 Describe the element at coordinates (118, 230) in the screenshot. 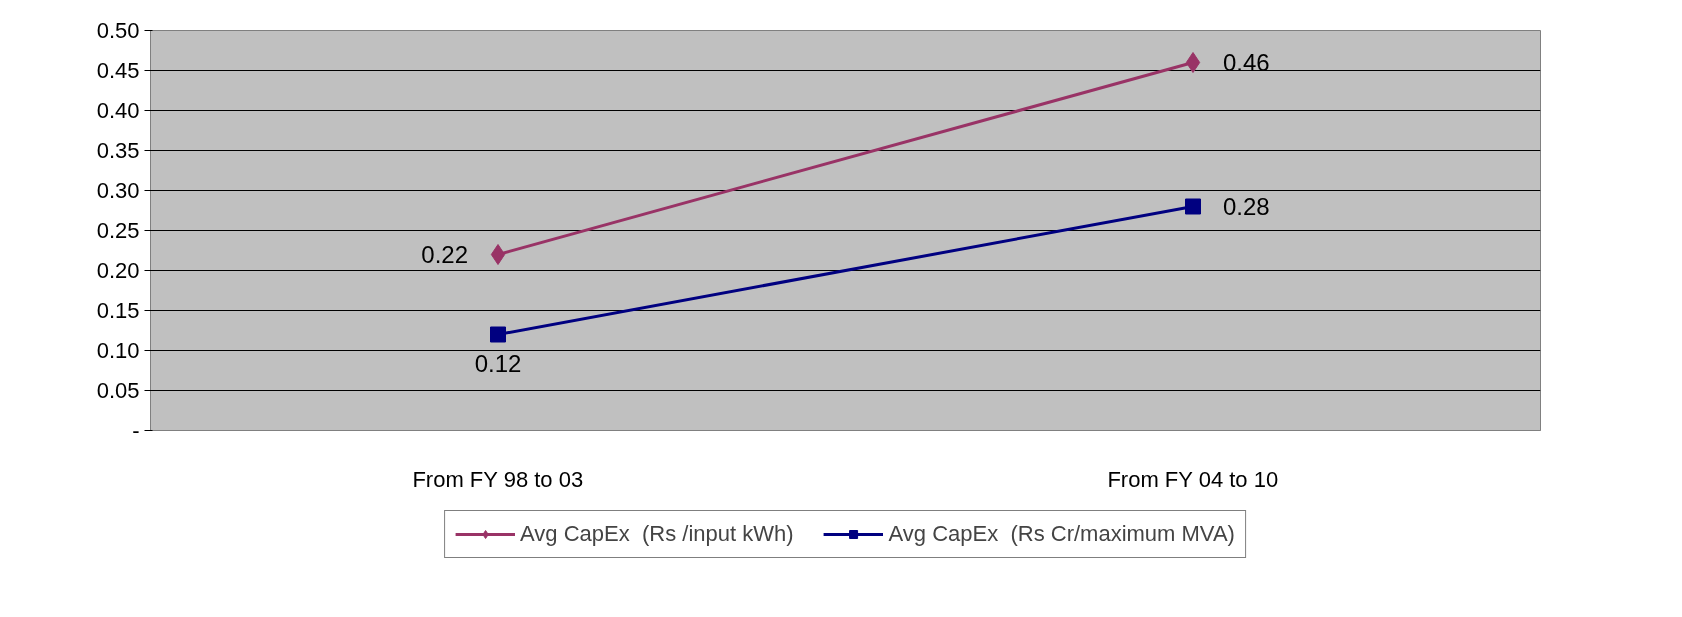

I see `y-tick-label: 0.25` at that location.